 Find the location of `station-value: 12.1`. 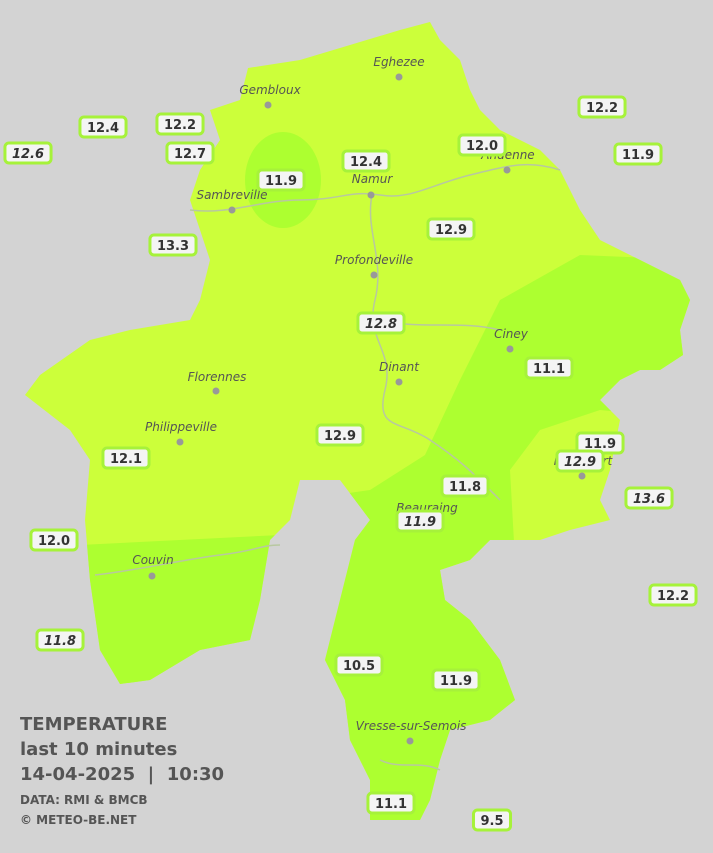

station-value: 12.1 is located at coordinates (126, 459).